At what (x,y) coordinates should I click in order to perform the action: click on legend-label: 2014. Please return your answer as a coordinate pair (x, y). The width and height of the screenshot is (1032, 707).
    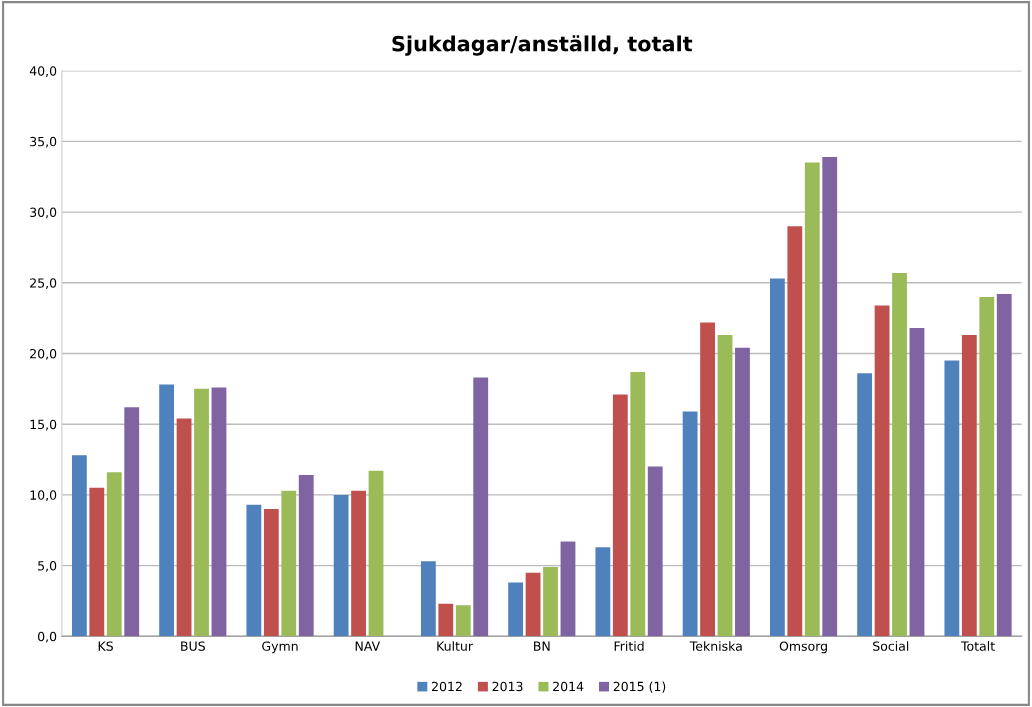
    Looking at the image, I should click on (568, 686).